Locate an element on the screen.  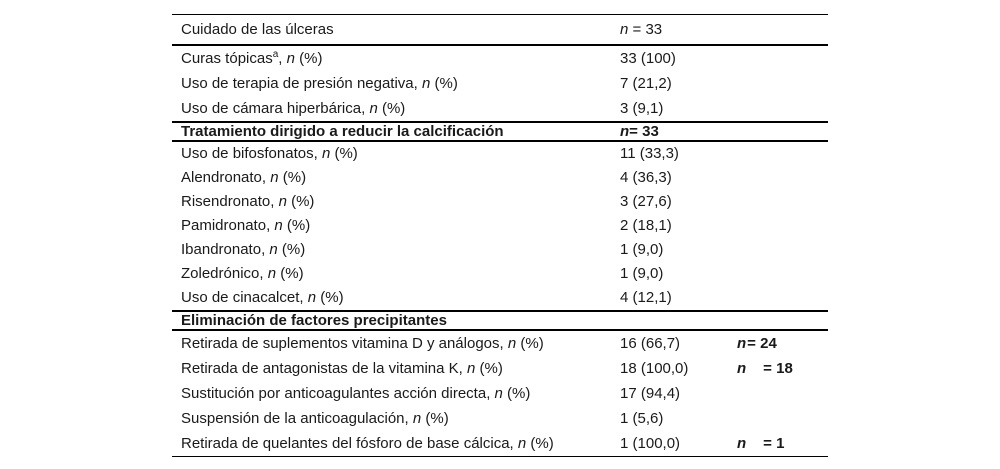
table-row: Uso de cámara hiperbárica, n (%) 3 (9,1) is located at coordinates (500, 109).